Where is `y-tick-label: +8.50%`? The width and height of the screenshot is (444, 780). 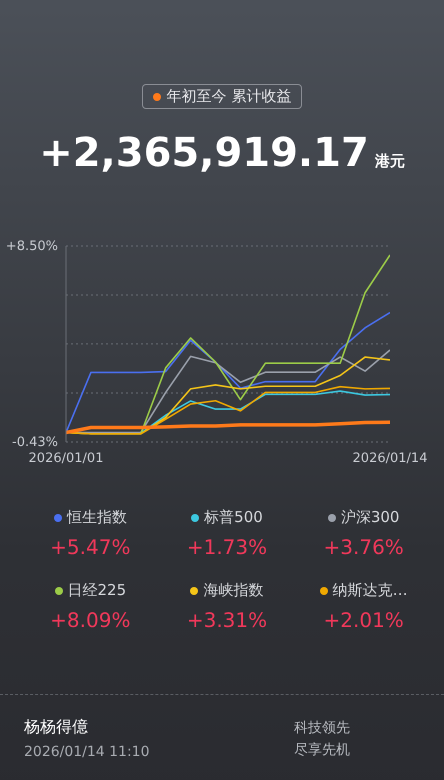 y-tick-label: +8.50% is located at coordinates (32, 246).